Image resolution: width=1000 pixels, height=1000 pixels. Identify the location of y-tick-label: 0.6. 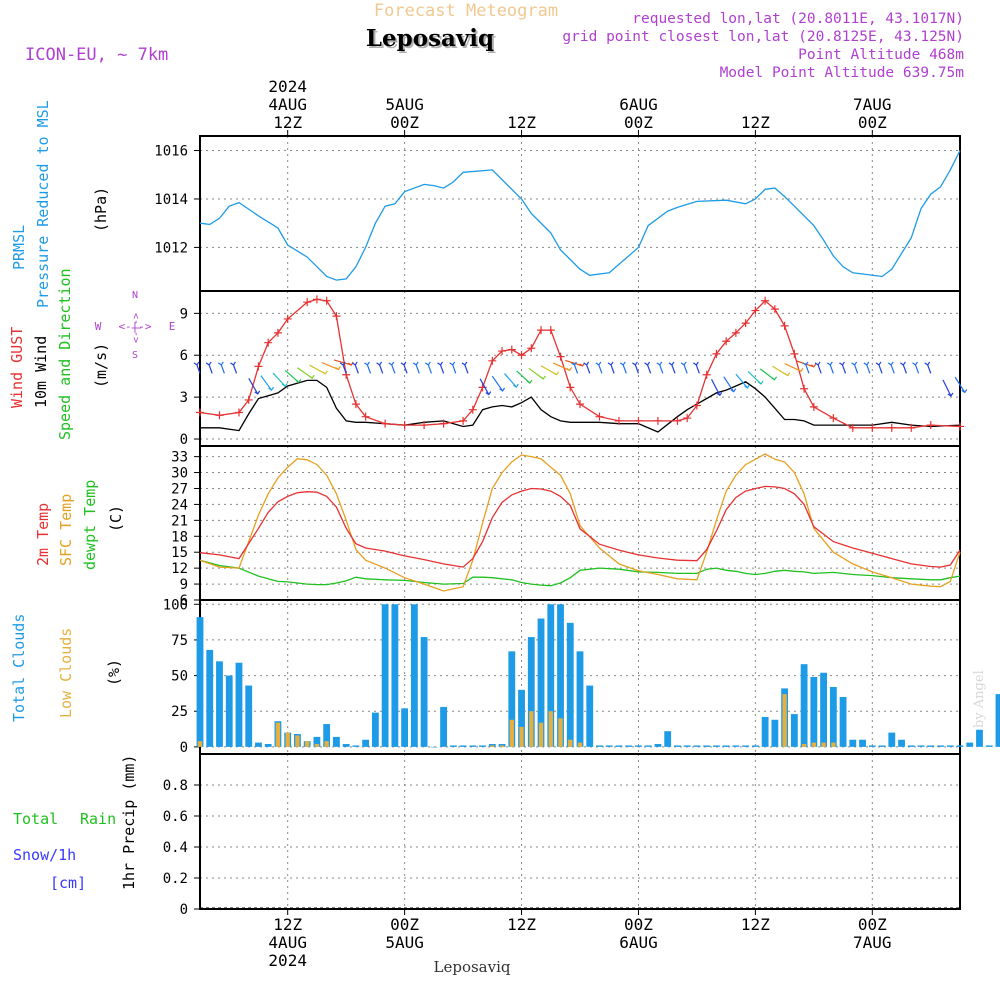
(175, 817).